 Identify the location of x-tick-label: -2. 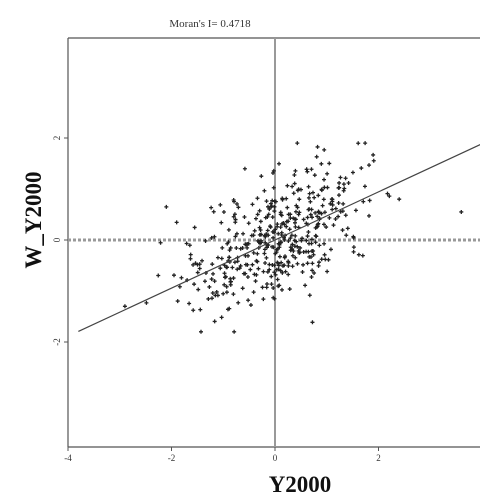
(172, 458).